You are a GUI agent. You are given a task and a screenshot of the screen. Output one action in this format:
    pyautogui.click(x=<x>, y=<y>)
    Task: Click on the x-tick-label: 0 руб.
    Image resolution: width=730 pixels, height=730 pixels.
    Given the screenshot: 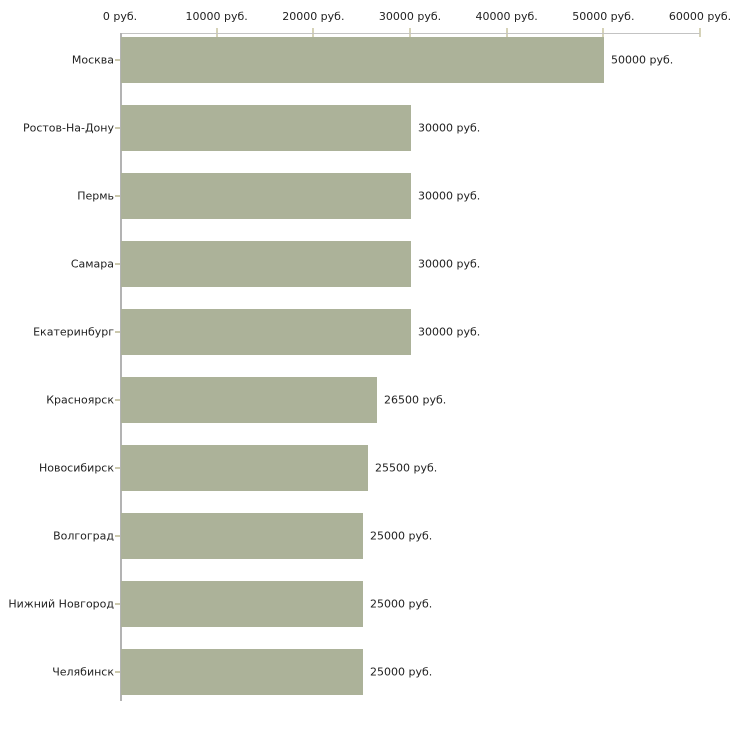 What is the action you would take?
    pyautogui.click(x=120, y=16)
    